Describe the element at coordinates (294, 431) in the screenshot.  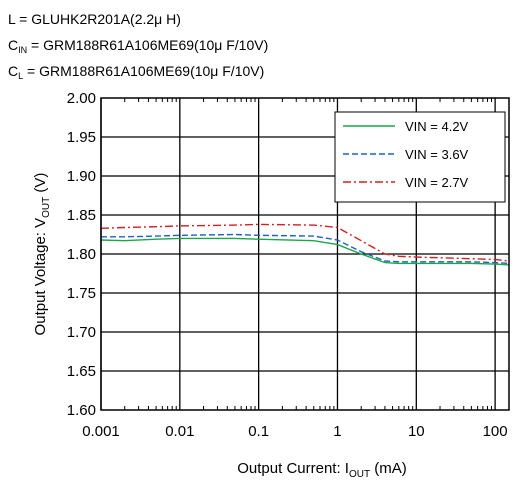
I see `x-tick-labels: 0.001 0.01 0.1 1 10 100` at that location.